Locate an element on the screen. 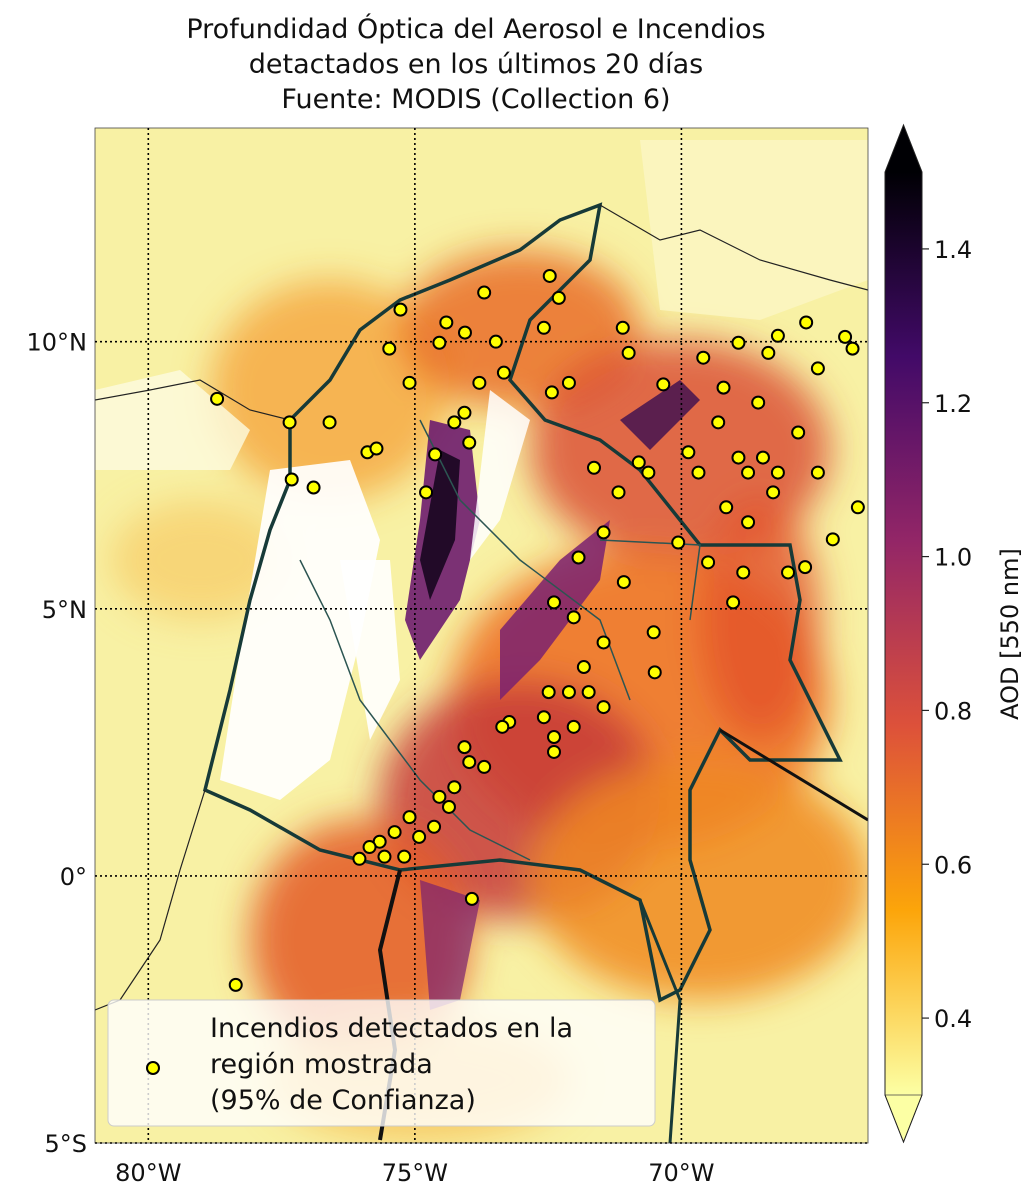 The width and height of the screenshot is (1036, 1204). coastline is located at coordinates (193, 400).